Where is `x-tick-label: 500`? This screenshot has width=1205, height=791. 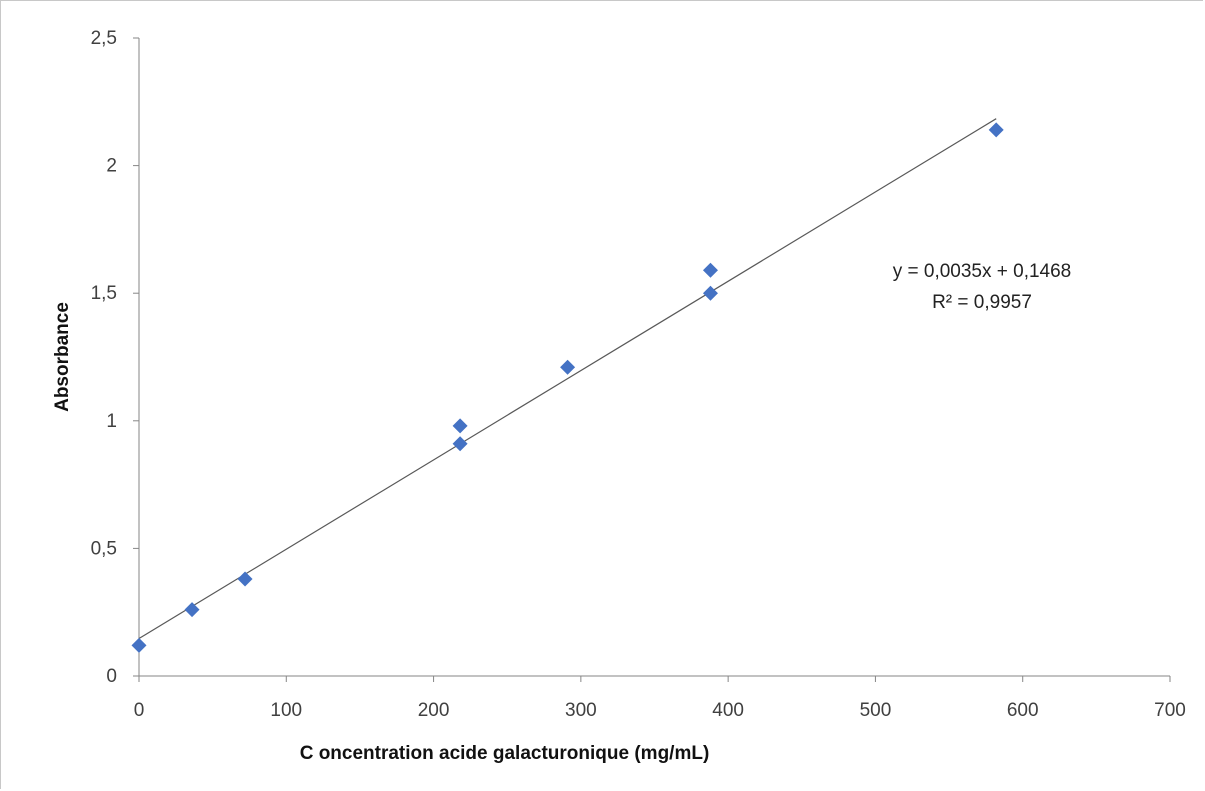
x-tick-label: 500 is located at coordinates (876, 710).